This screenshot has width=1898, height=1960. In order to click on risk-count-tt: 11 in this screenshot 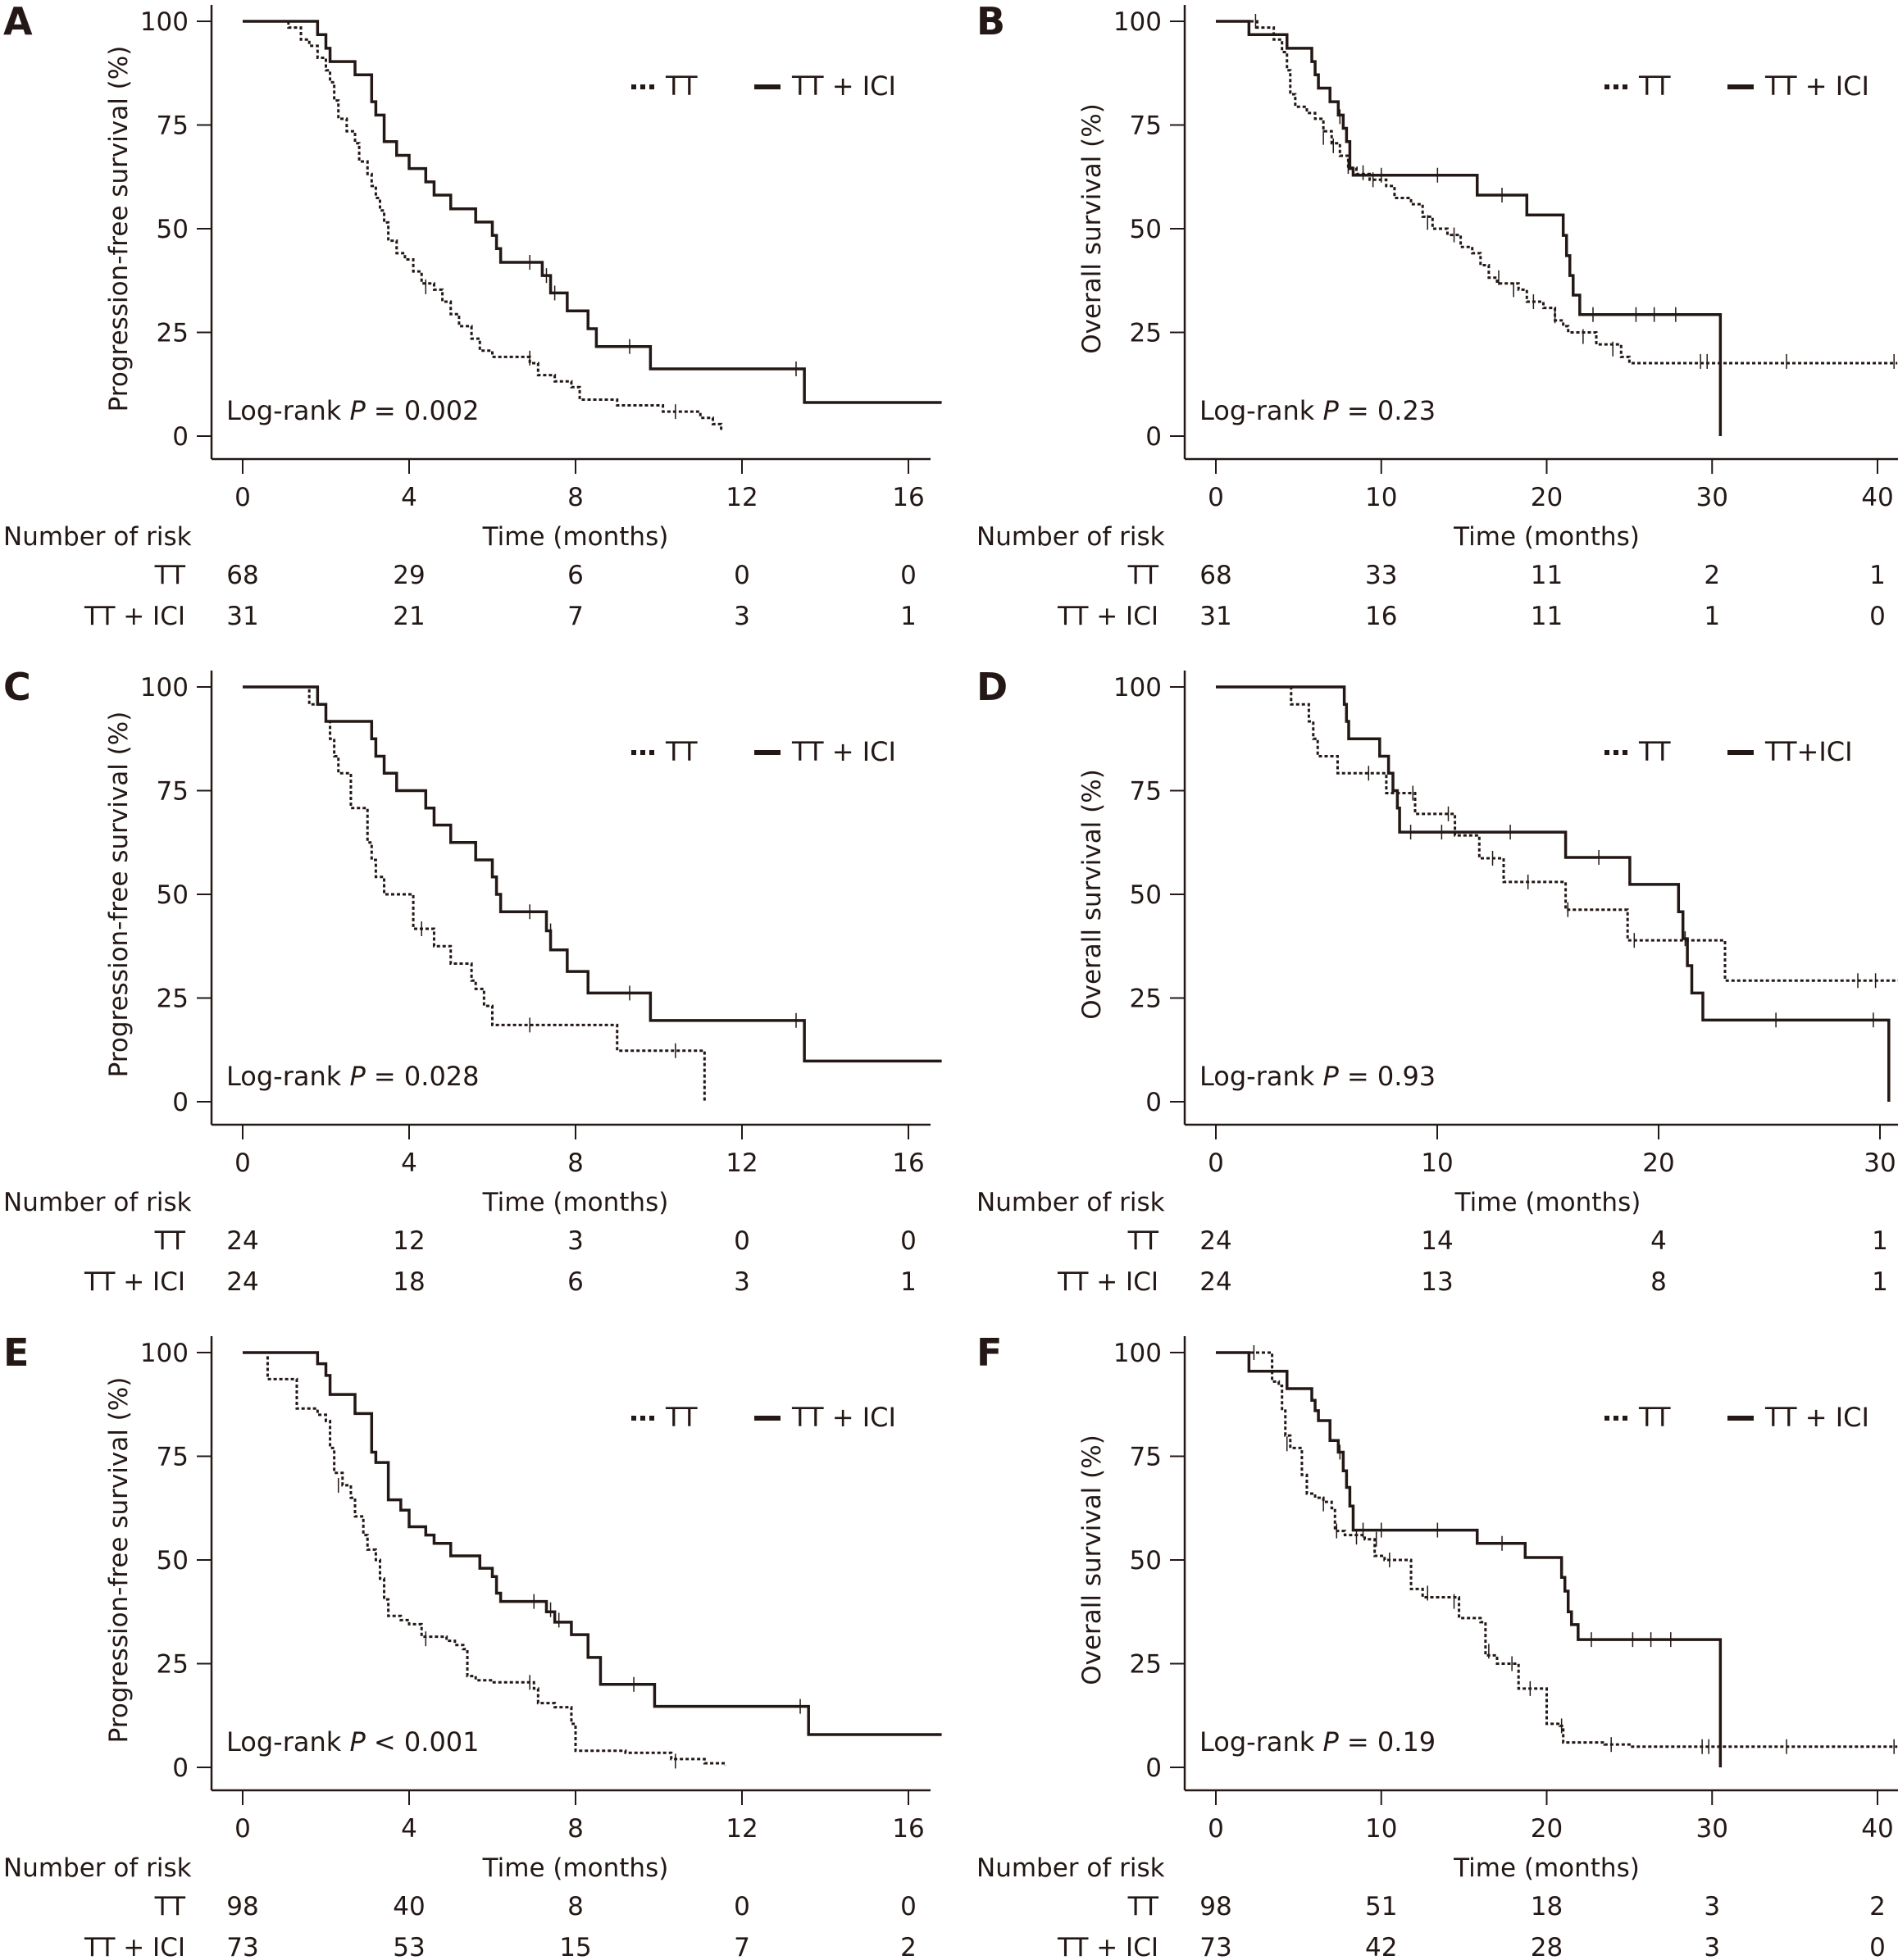, I will do `click(1547, 575)`.